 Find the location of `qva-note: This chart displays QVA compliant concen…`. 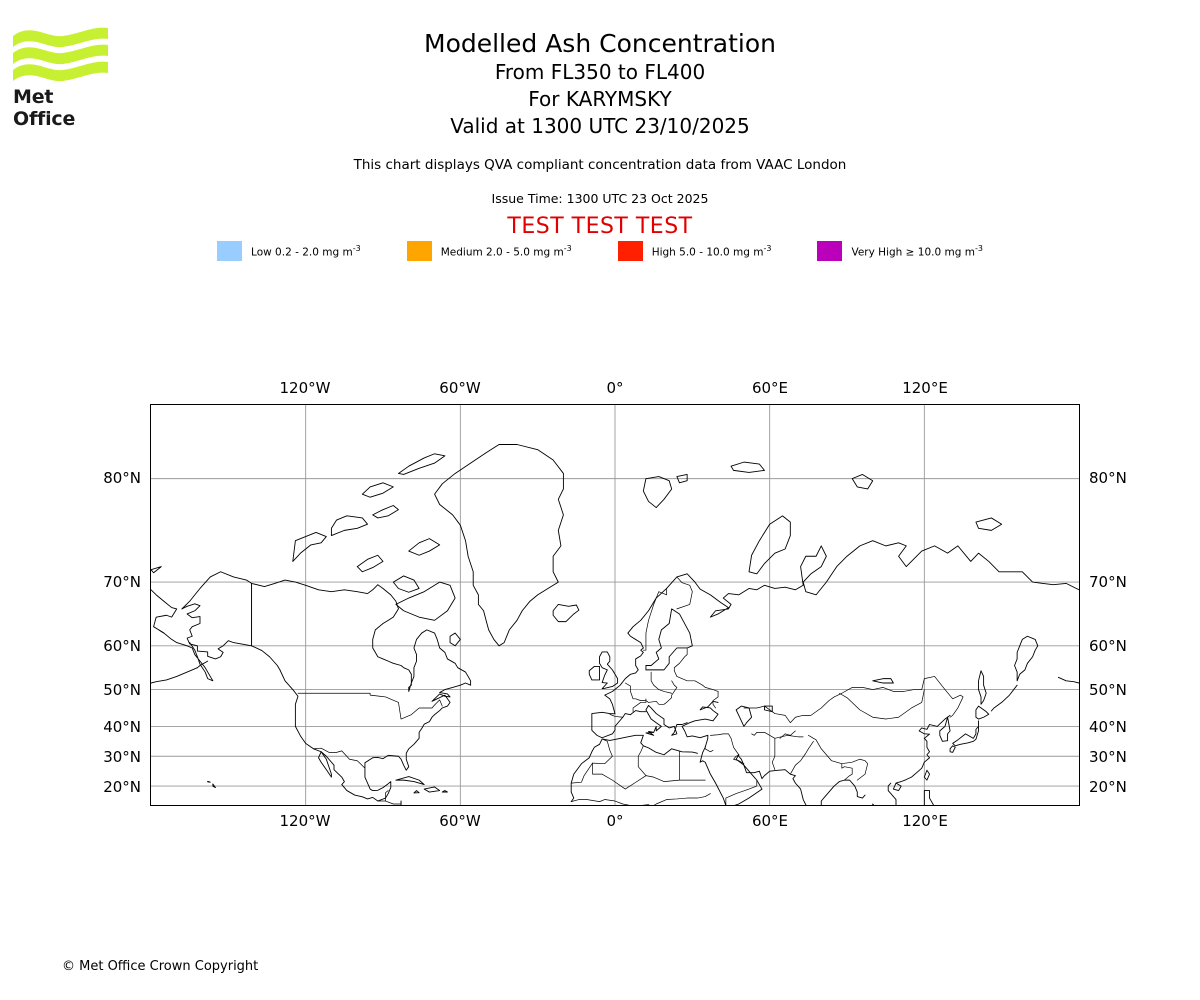

qva-note: This chart displays QVA compliant concen… is located at coordinates (600, 165).